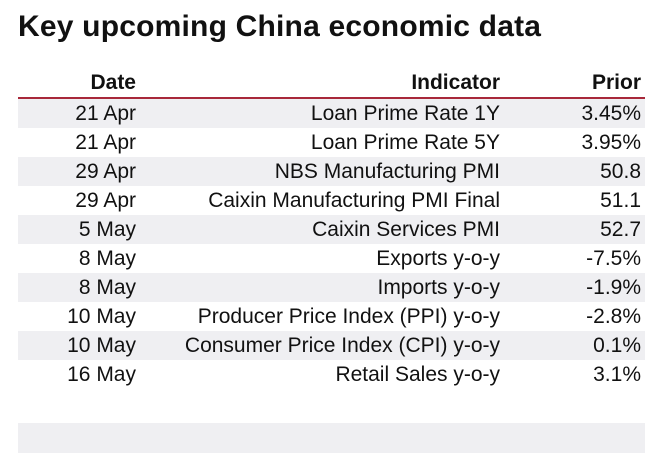 The image size is (665, 465). What do you see at coordinates (438, 258) in the screenshot?
I see `cell-indicator: Exports y-o-y` at bounding box center [438, 258].